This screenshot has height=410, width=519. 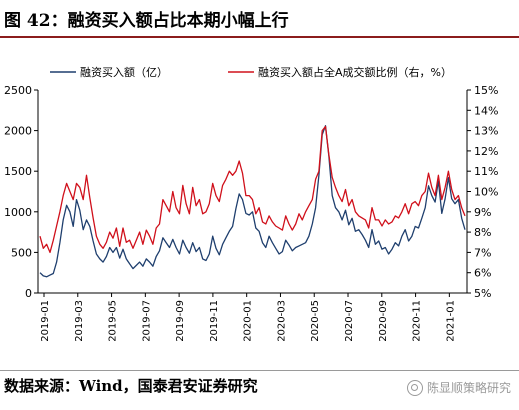 I want to click on left-tick-label: 1500, so click(x=18, y=171).